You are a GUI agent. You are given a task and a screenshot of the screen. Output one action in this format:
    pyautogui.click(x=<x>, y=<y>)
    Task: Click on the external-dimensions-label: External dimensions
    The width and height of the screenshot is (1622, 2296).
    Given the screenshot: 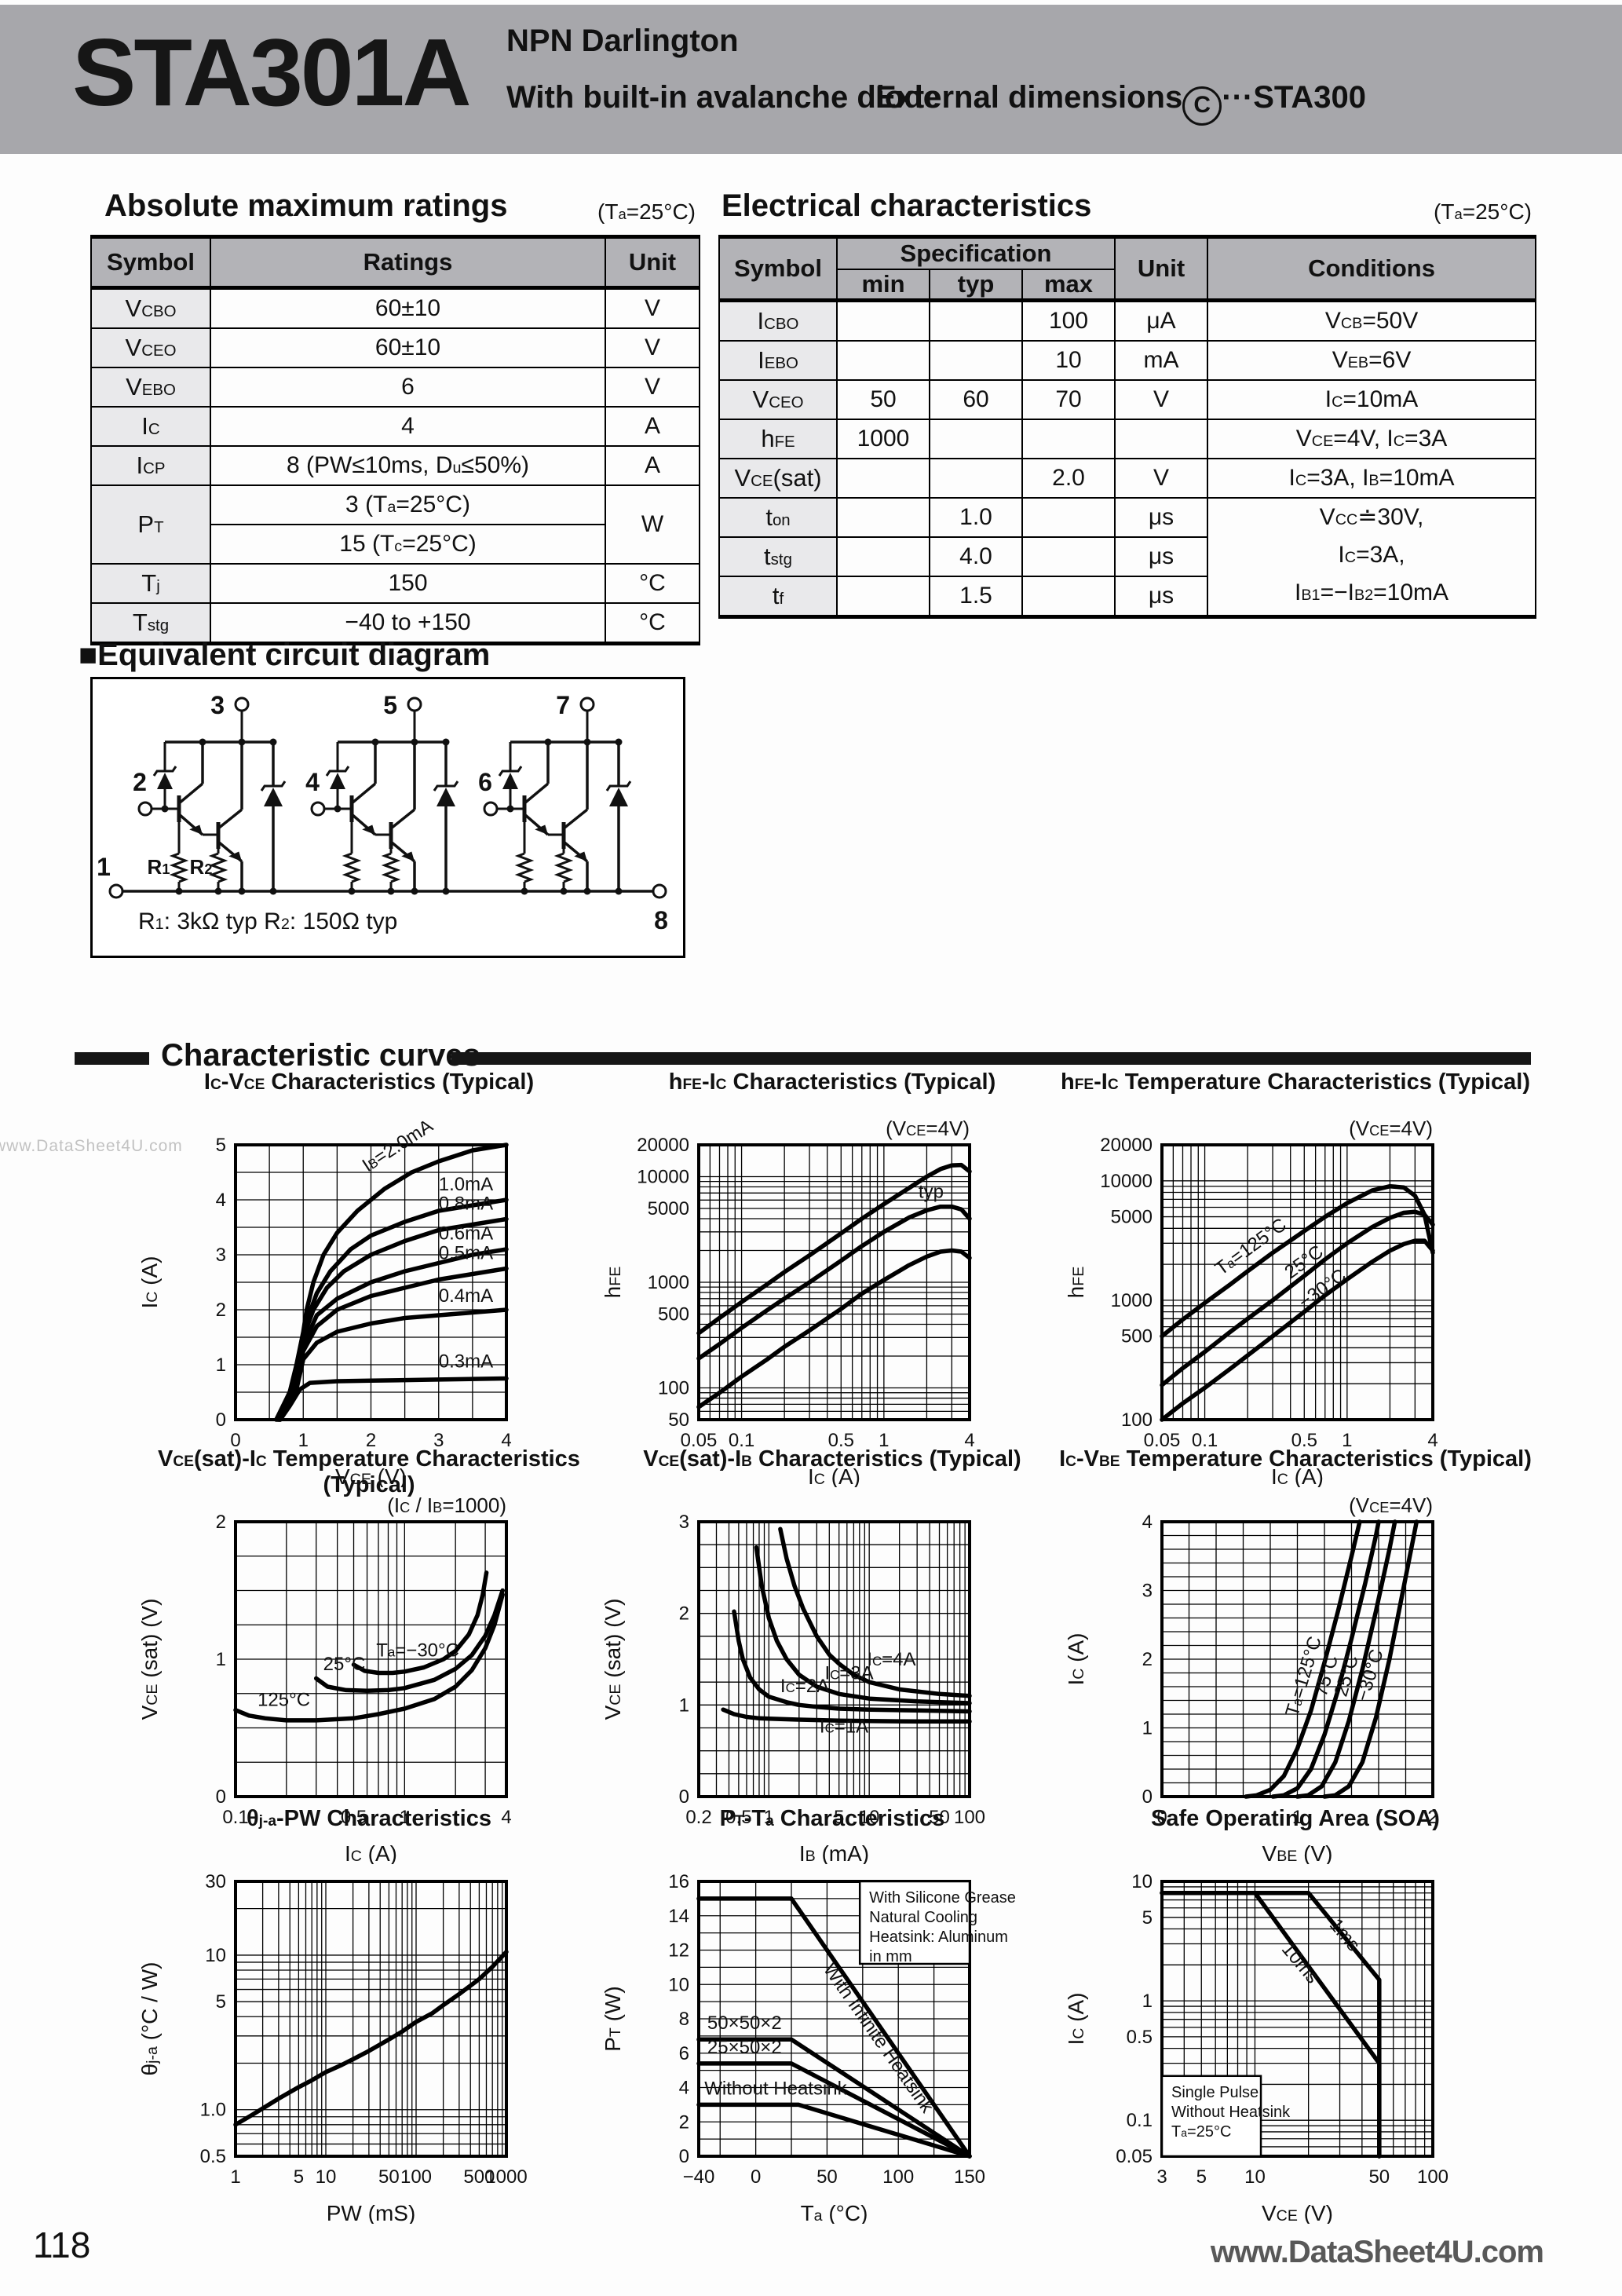 What is the action you would take?
    pyautogui.click(x=1029, y=97)
    